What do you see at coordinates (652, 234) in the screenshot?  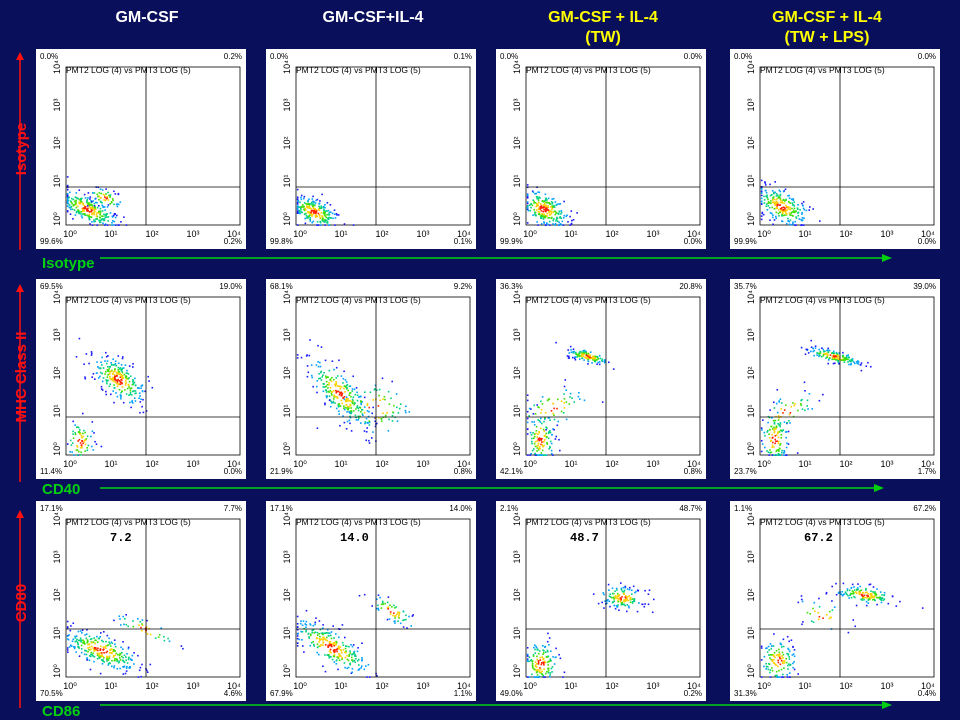 I see `x-tick-label: 10³` at bounding box center [652, 234].